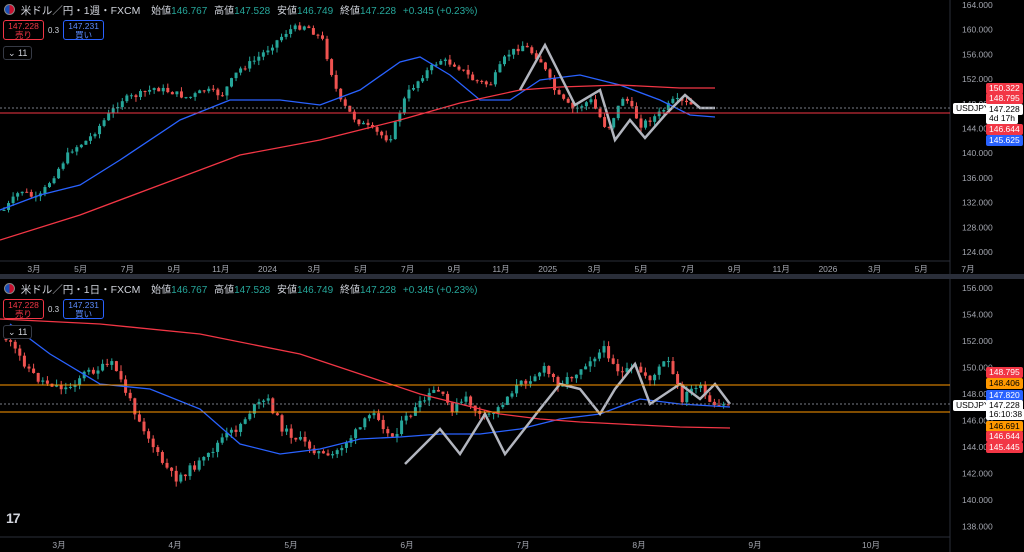  What do you see at coordinates (18, 53) in the screenshot?
I see `weekly-indicator-collapse-button: ⌄ 11` at bounding box center [18, 53].